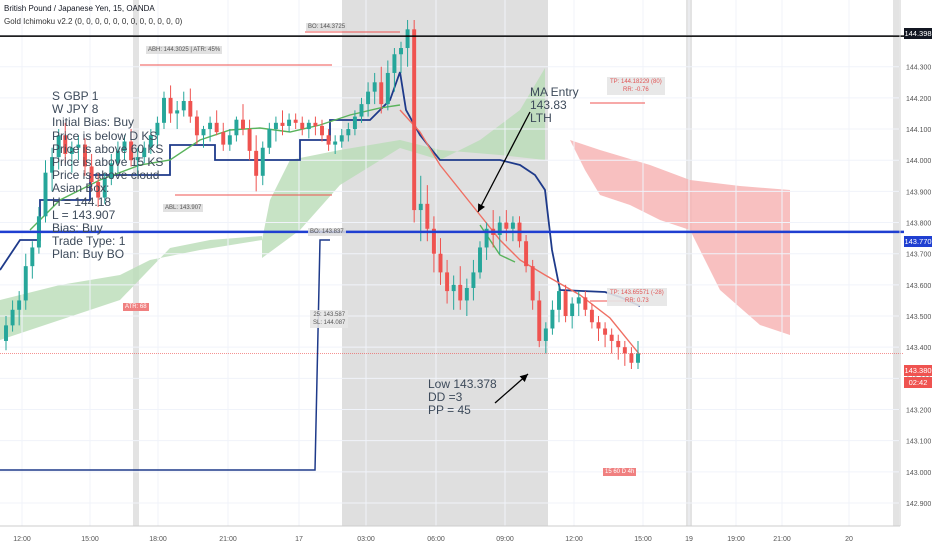 This screenshot has width=932, height=550. Describe the element at coordinates (620, 472) in the screenshot. I see `timeframe-badges: 15 60 D 4h` at that location.